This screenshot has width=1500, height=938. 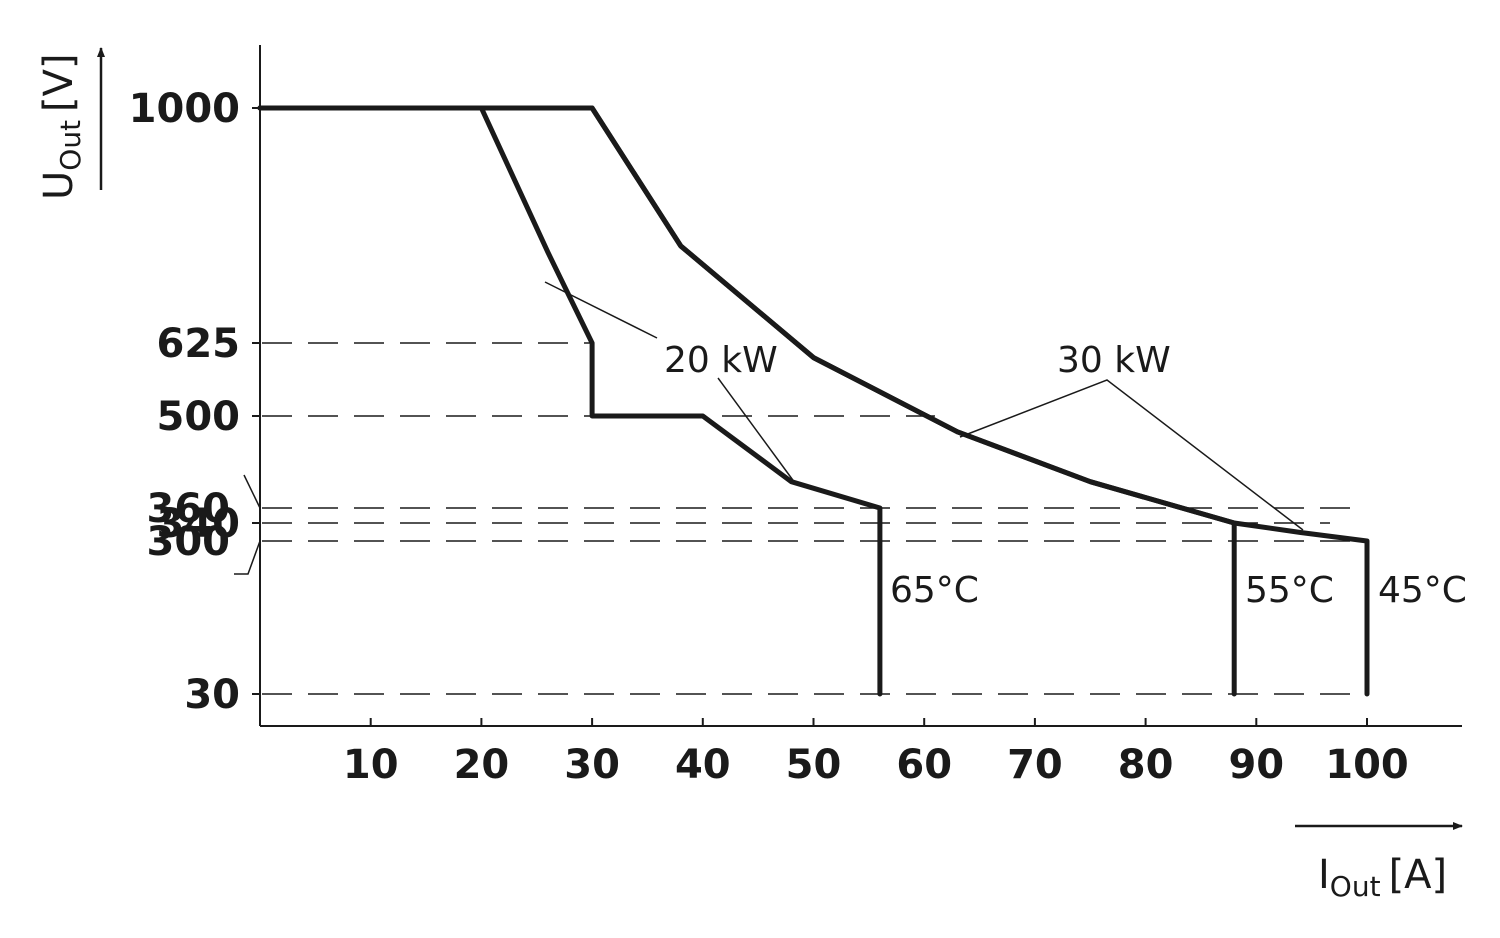 I want to click on annotation-20kw: 20 kW, so click(x=721, y=360).